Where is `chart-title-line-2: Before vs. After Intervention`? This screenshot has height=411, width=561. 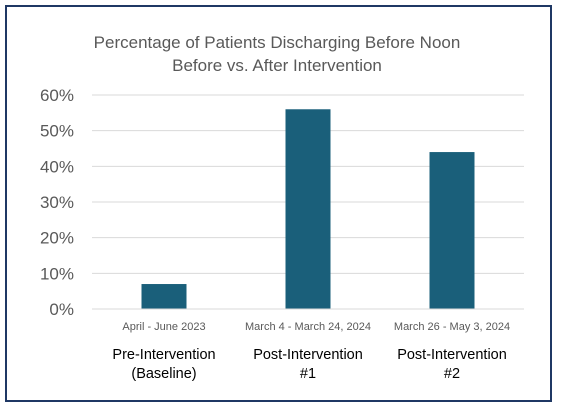
chart-title-line-2: Before vs. After Intervention is located at coordinates (277, 65).